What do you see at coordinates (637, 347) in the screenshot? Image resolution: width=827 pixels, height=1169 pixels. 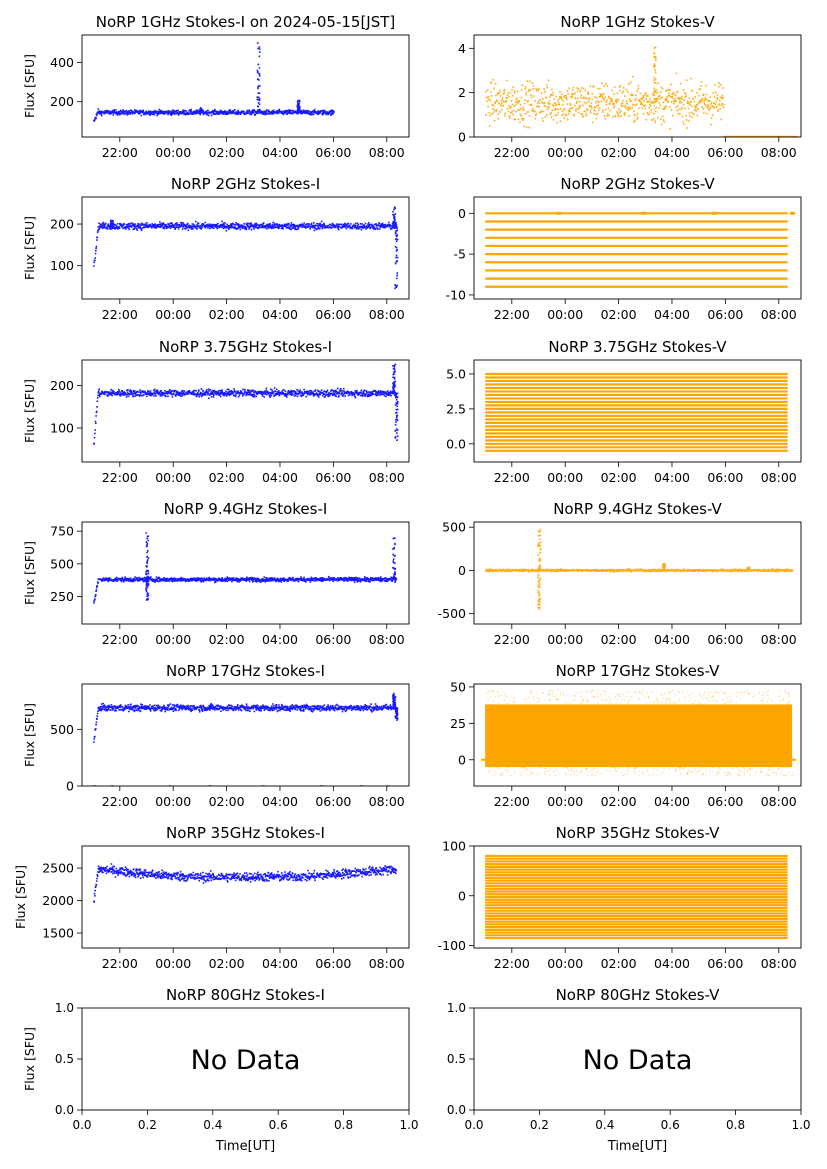 I see `panel-title: NoRP 3.75GHz Stokes-V` at bounding box center [637, 347].